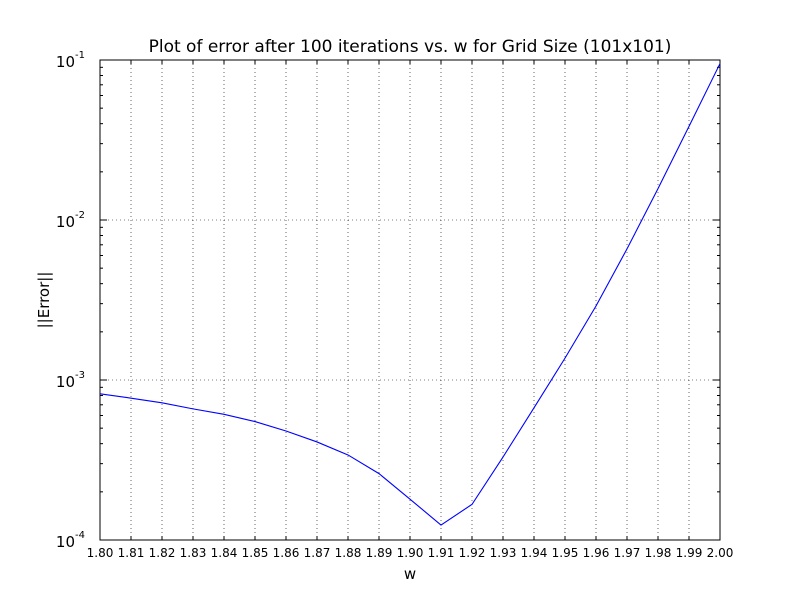  Describe the element at coordinates (80, 215) in the screenshot. I see `y-tick-label-exponent: -2` at that location.